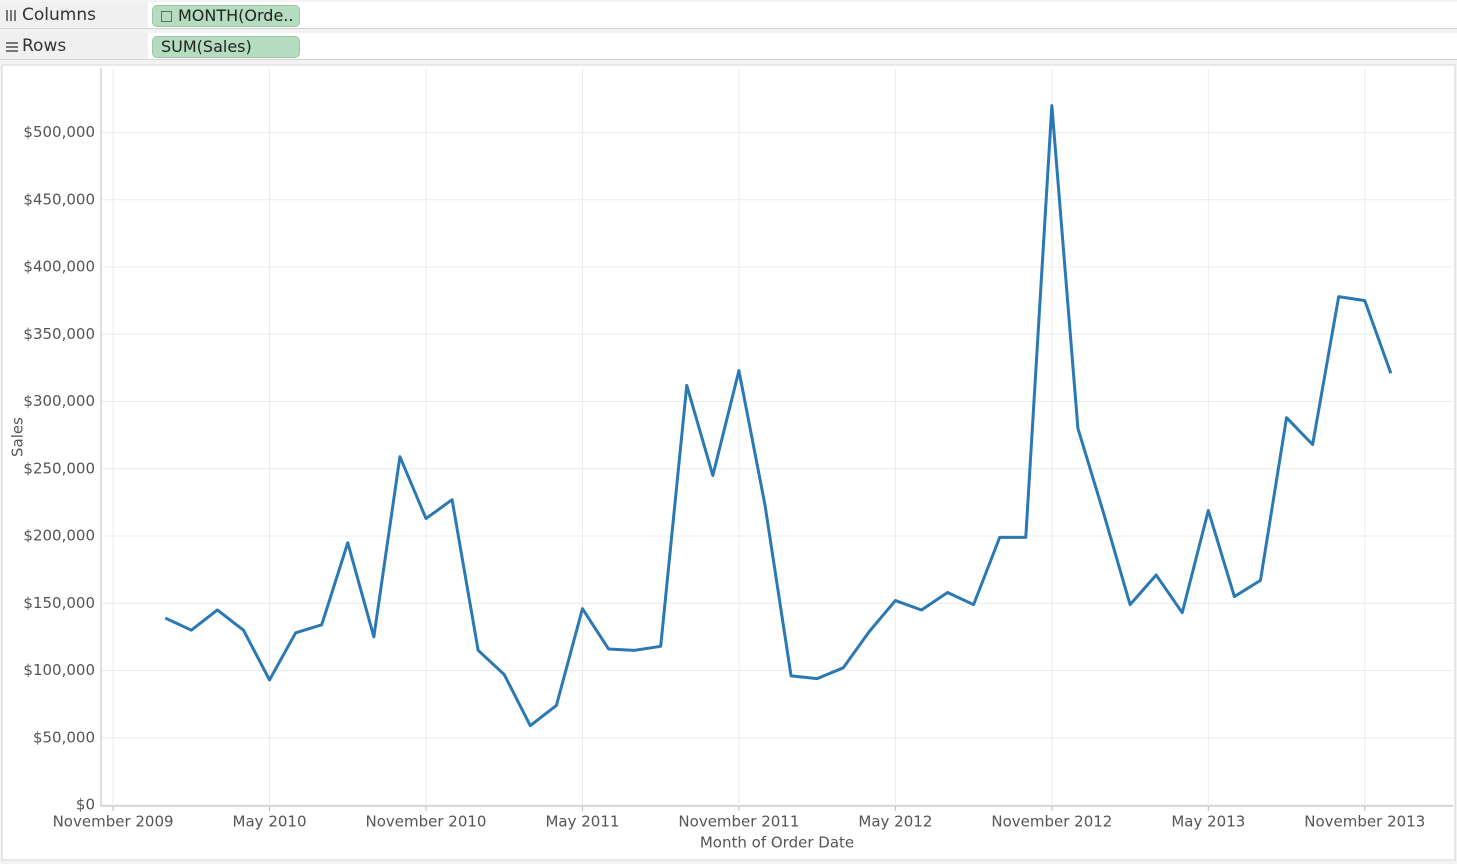 The width and height of the screenshot is (1457, 864). Describe the element at coordinates (85, 805) in the screenshot. I see `y-tick-label: $0` at that location.